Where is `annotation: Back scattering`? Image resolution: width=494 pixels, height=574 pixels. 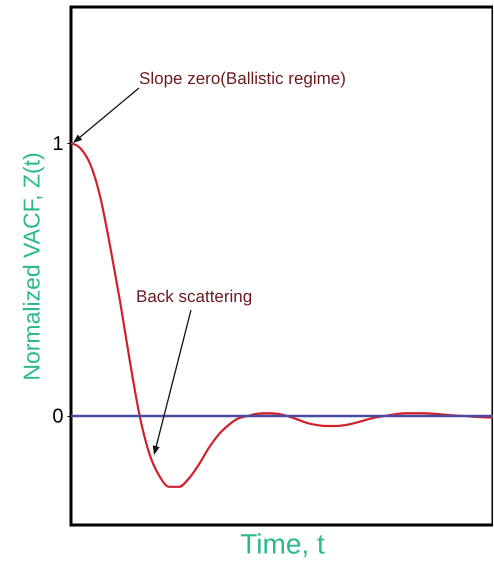 annotation: Back scattering is located at coordinates (194, 296).